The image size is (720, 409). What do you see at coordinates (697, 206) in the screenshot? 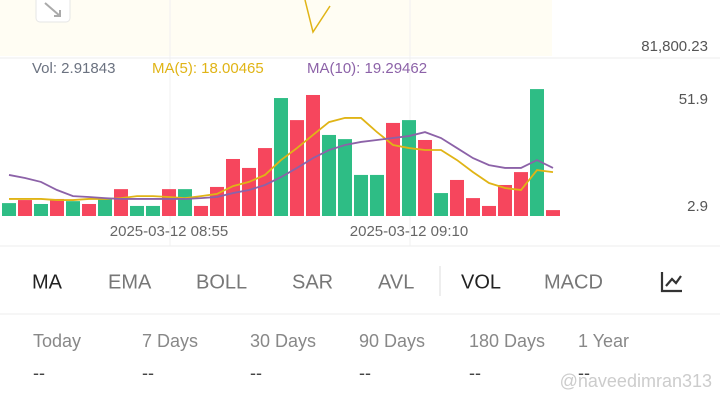
I see `y-tick-label: 2.9` at bounding box center [697, 206].